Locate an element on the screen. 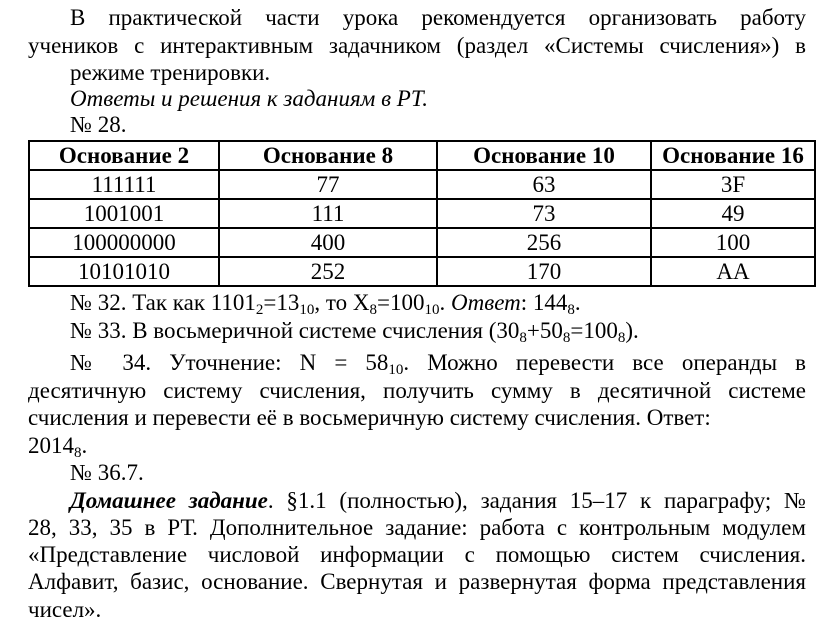 This screenshot has width=816, height=624. answers-heading: Ответы и решения к заданиям в РТ. is located at coordinates (249, 98).